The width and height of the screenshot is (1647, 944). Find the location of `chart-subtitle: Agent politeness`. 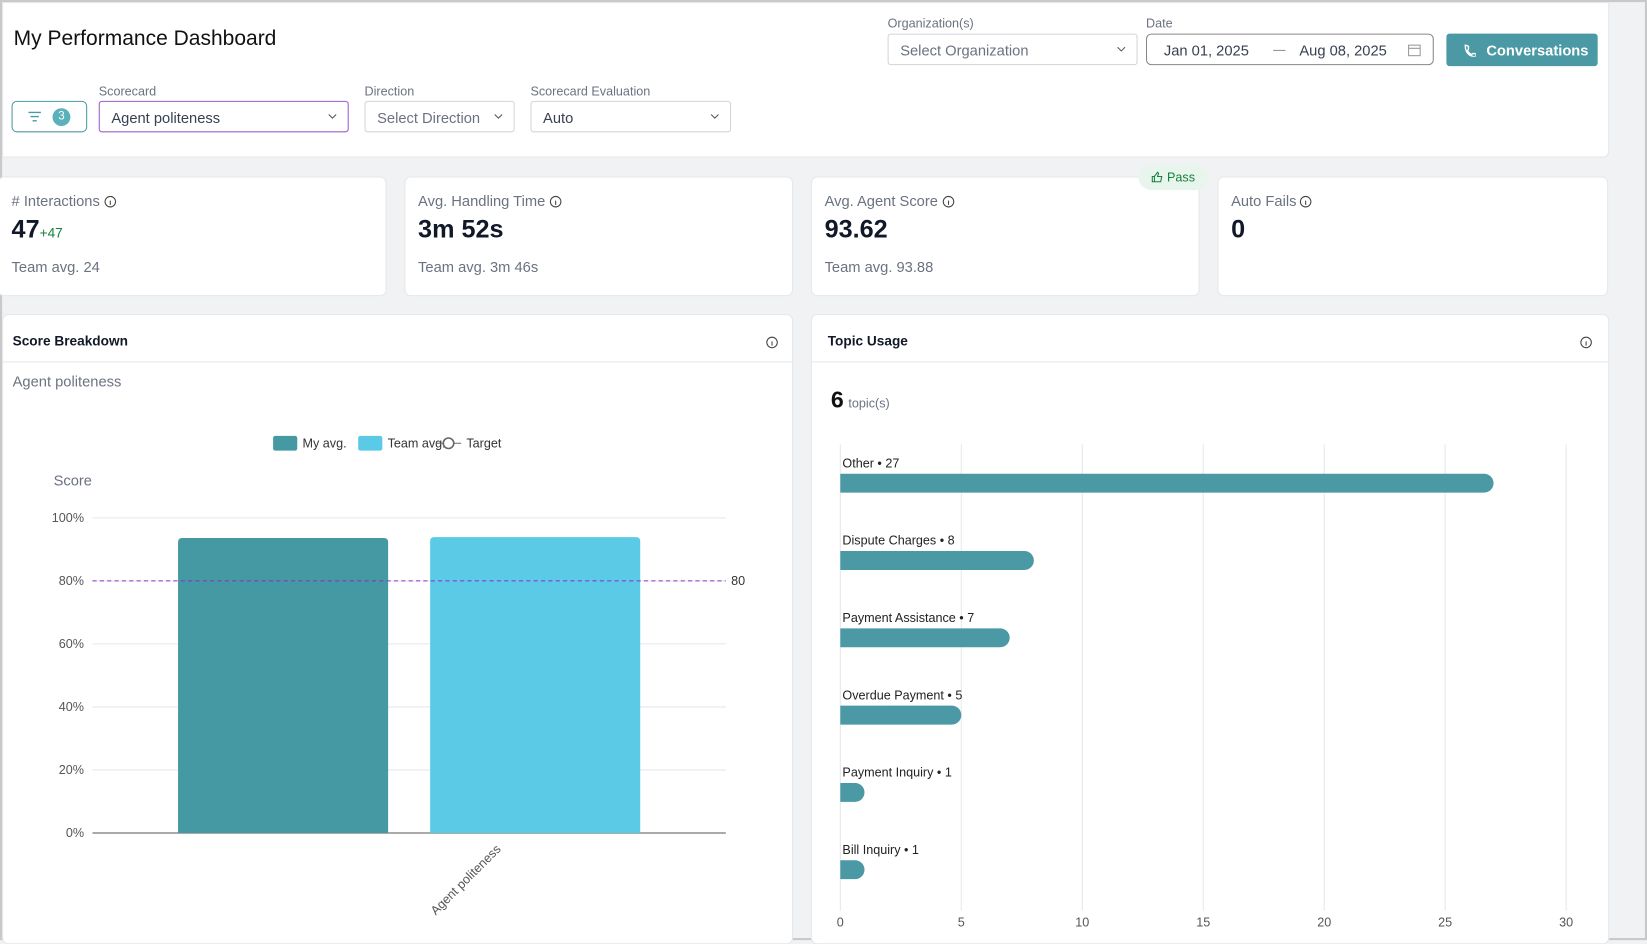

chart-subtitle: Agent politeness is located at coordinates (67, 381).